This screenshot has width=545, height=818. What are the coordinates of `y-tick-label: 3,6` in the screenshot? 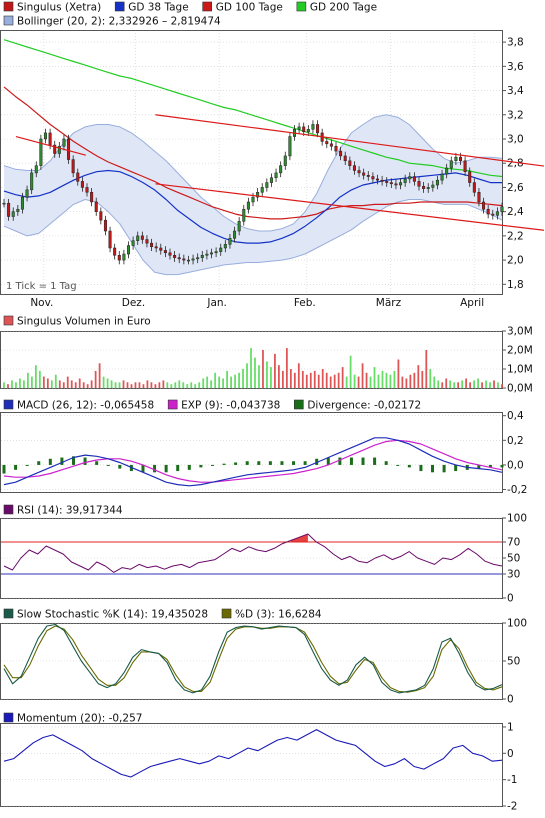 It's located at (515, 67).